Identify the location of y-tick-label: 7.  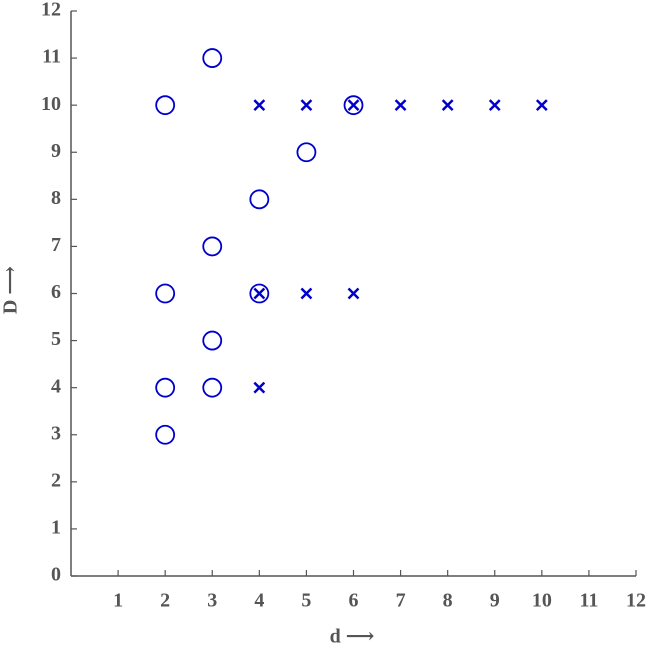
(56, 245).